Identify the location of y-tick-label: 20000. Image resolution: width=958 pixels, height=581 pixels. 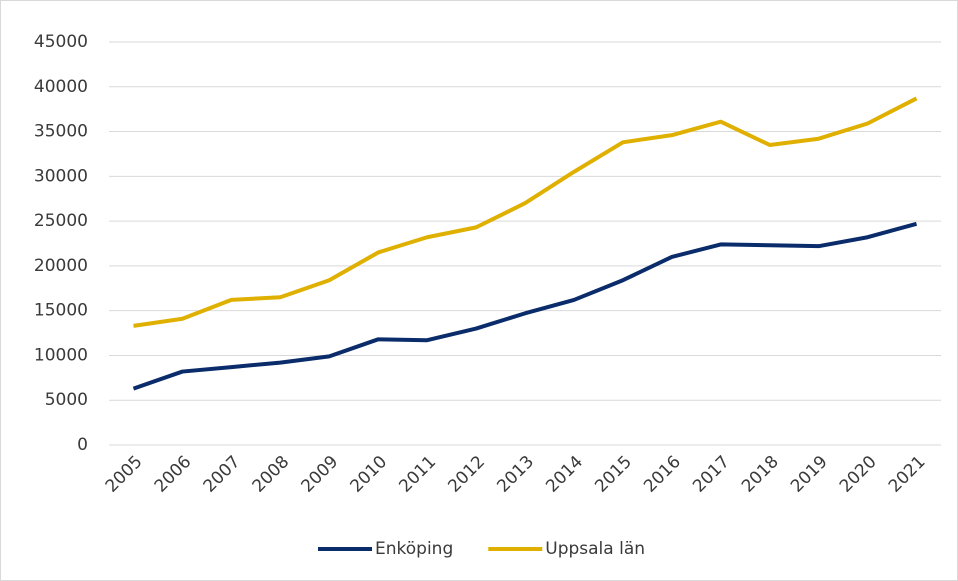
(61, 266).